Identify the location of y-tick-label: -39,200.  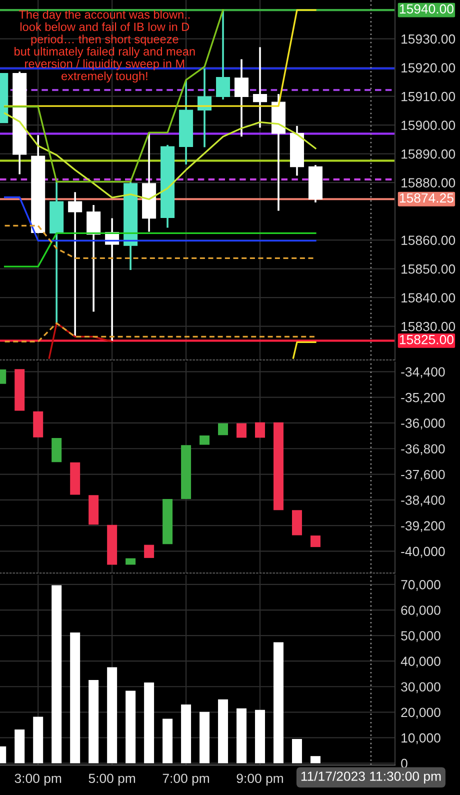
(423, 526).